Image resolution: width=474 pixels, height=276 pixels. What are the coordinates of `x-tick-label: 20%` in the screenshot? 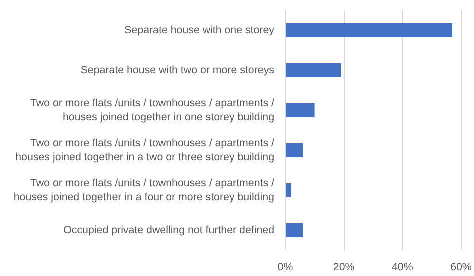 It's located at (344, 268).